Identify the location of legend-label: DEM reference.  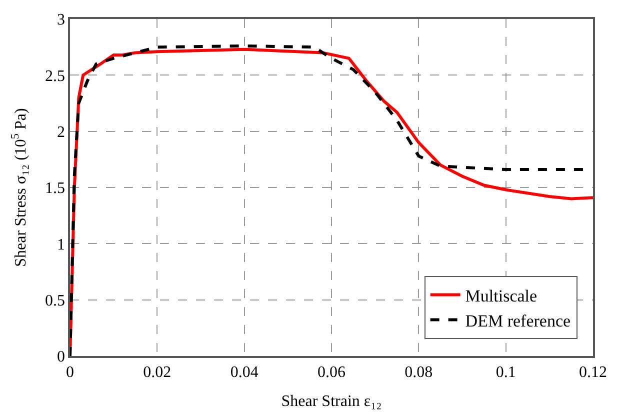
(518, 320).